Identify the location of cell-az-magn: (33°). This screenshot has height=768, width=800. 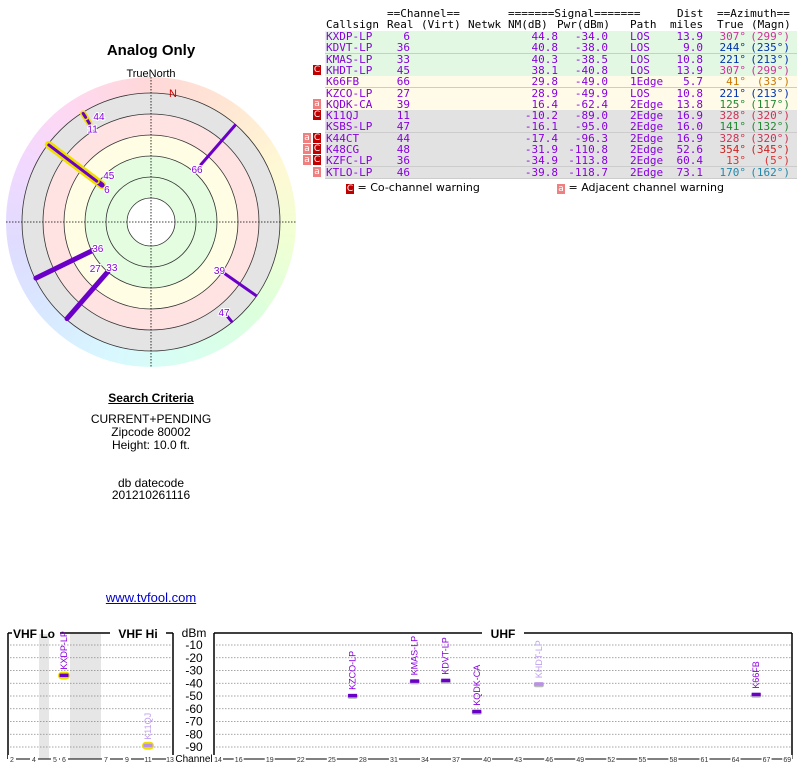
(773, 82).